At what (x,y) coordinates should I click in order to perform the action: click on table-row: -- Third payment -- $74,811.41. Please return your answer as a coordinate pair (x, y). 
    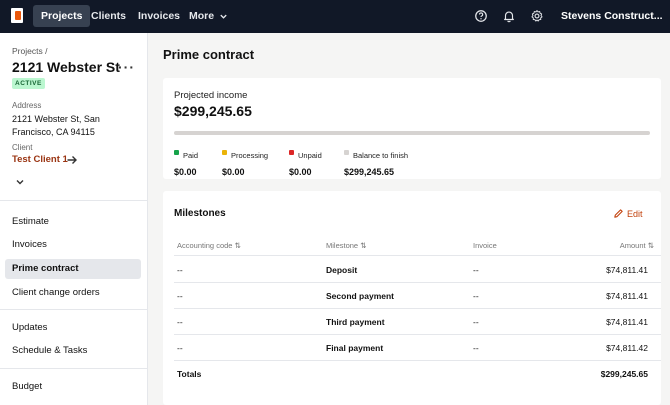
    Looking at the image, I should click on (417, 322).